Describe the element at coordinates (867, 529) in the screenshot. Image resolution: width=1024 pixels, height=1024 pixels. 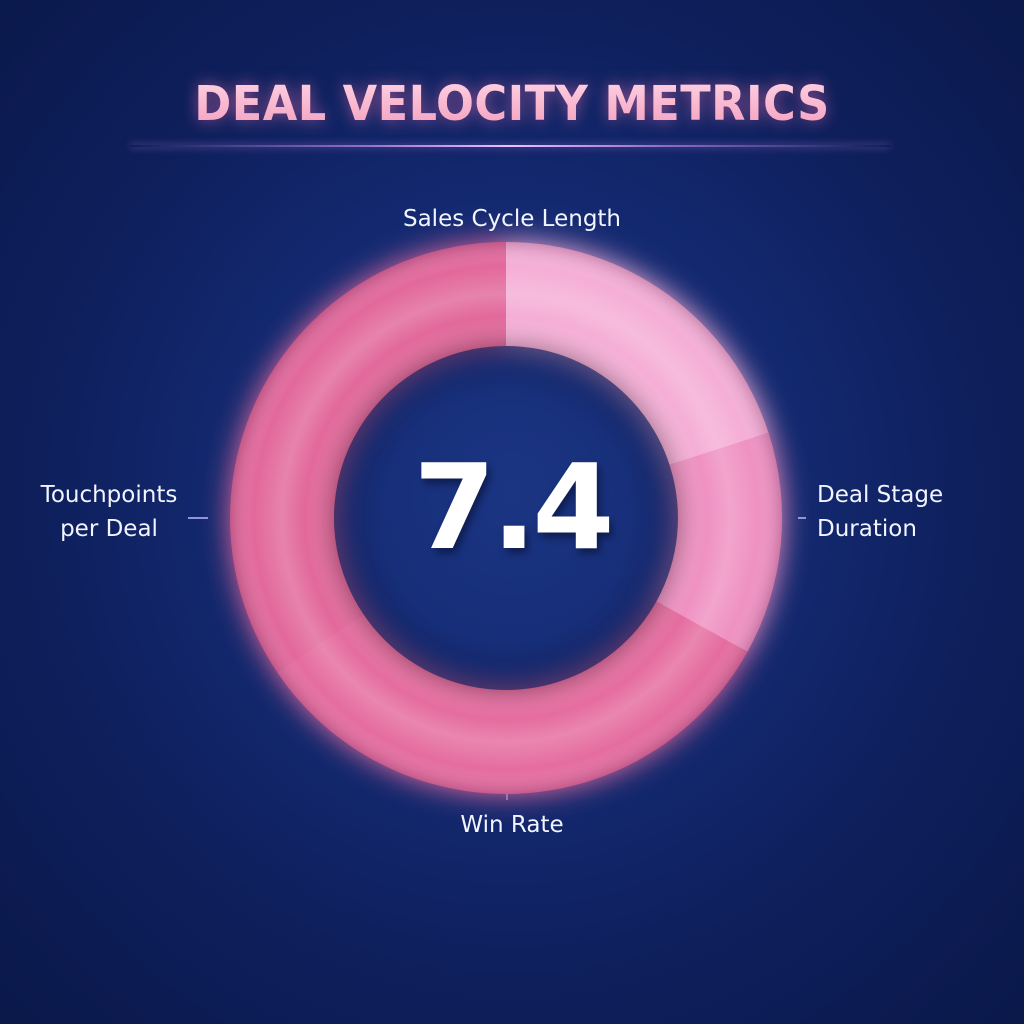
I see `label-deal-stage-duration-line2: Duration` at that location.